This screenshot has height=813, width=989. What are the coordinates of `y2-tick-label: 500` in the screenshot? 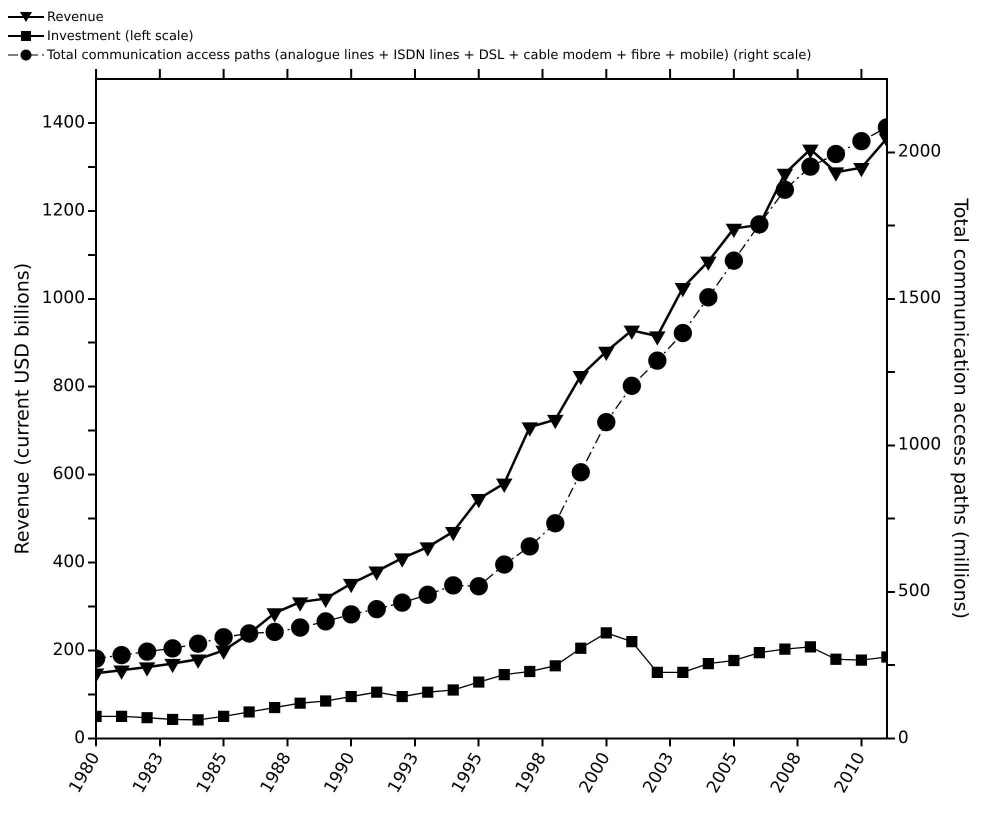 It's located at (914, 591).